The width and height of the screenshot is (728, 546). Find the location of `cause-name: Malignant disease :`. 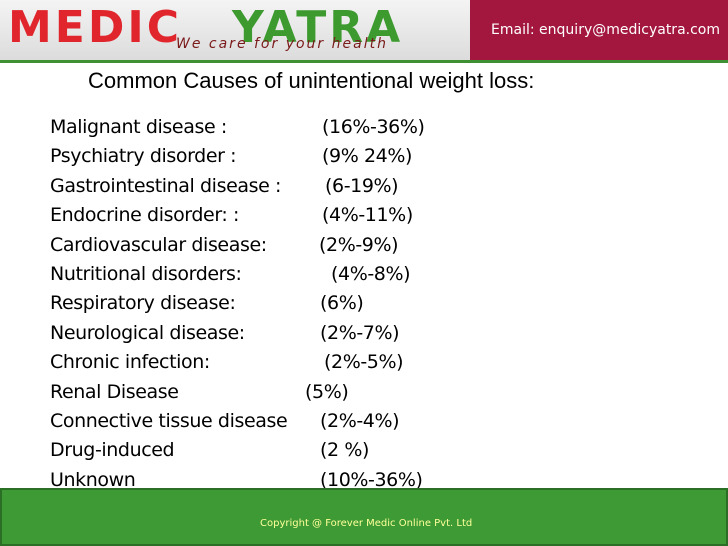

cause-name: Malignant disease : is located at coordinates (138, 127).